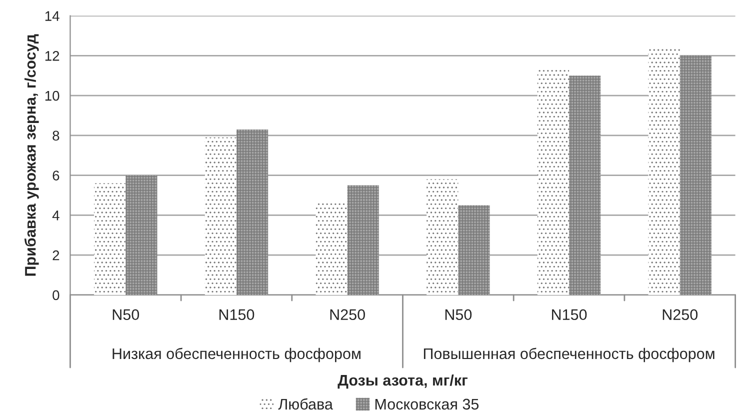 This screenshot has height=416, width=739. What do you see at coordinates (427, 404) in the screenshot?
I see `legend-label: Московская 35` at bounding box center [427, 404].